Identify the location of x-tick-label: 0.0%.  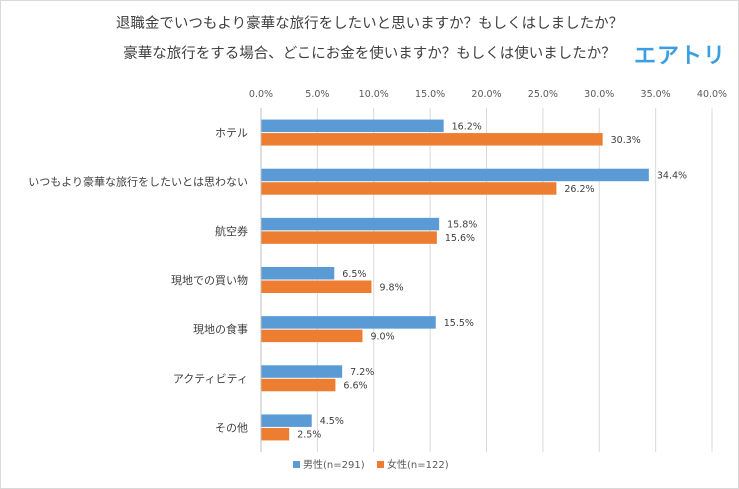
(261, 94).